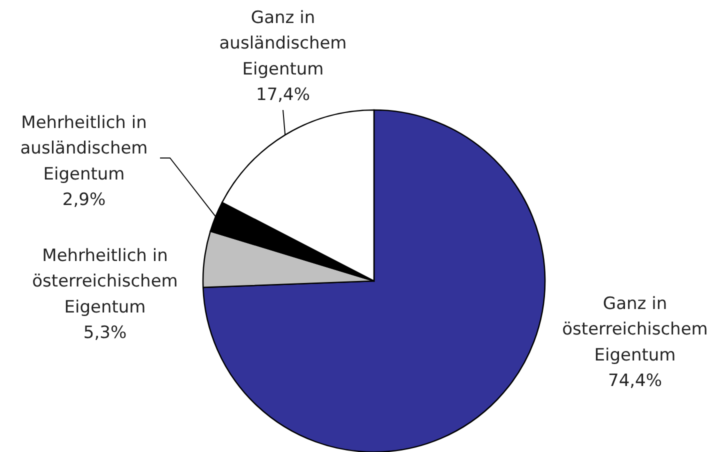 The image size is (718, 452). I want to click on slice-label: Ganz in österreichischem Eigentum, so click(635, 330).